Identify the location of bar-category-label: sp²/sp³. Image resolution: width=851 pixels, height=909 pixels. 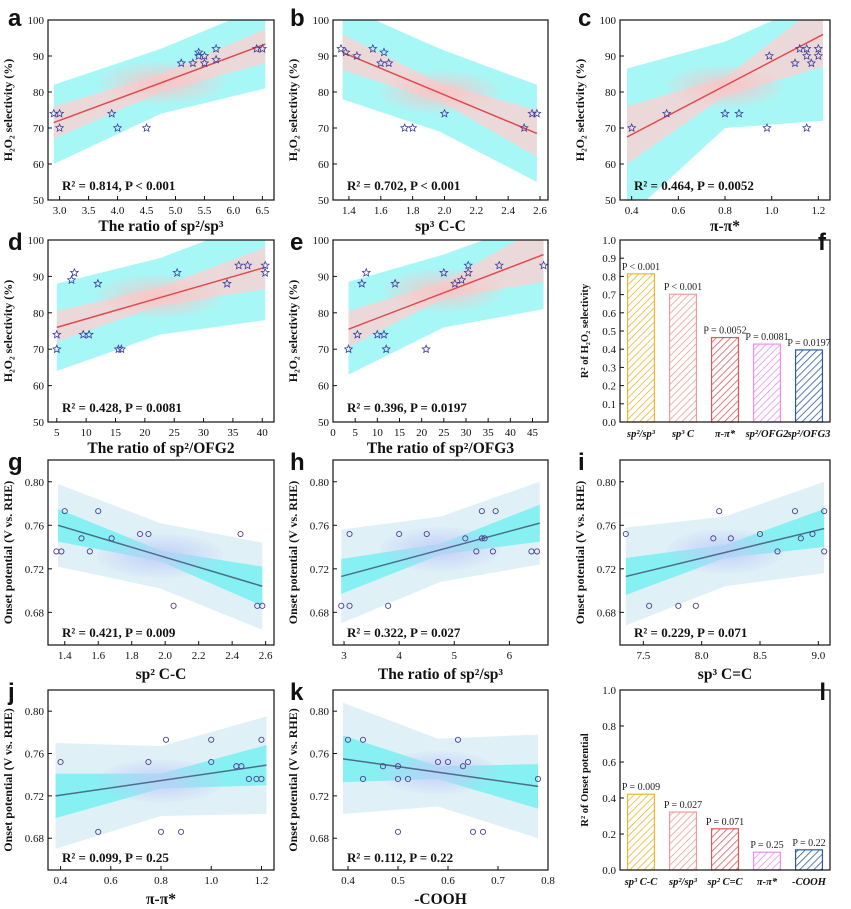
(641, 434).